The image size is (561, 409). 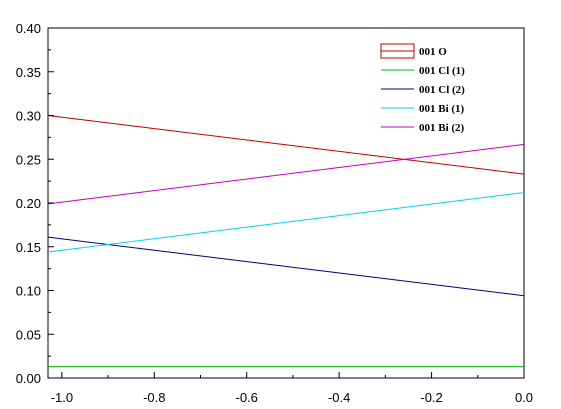 What do you see at coordinates (28, 247) in the screenshot?
I see `y-tick-label: 0.15` at bounding box center [28, 247].